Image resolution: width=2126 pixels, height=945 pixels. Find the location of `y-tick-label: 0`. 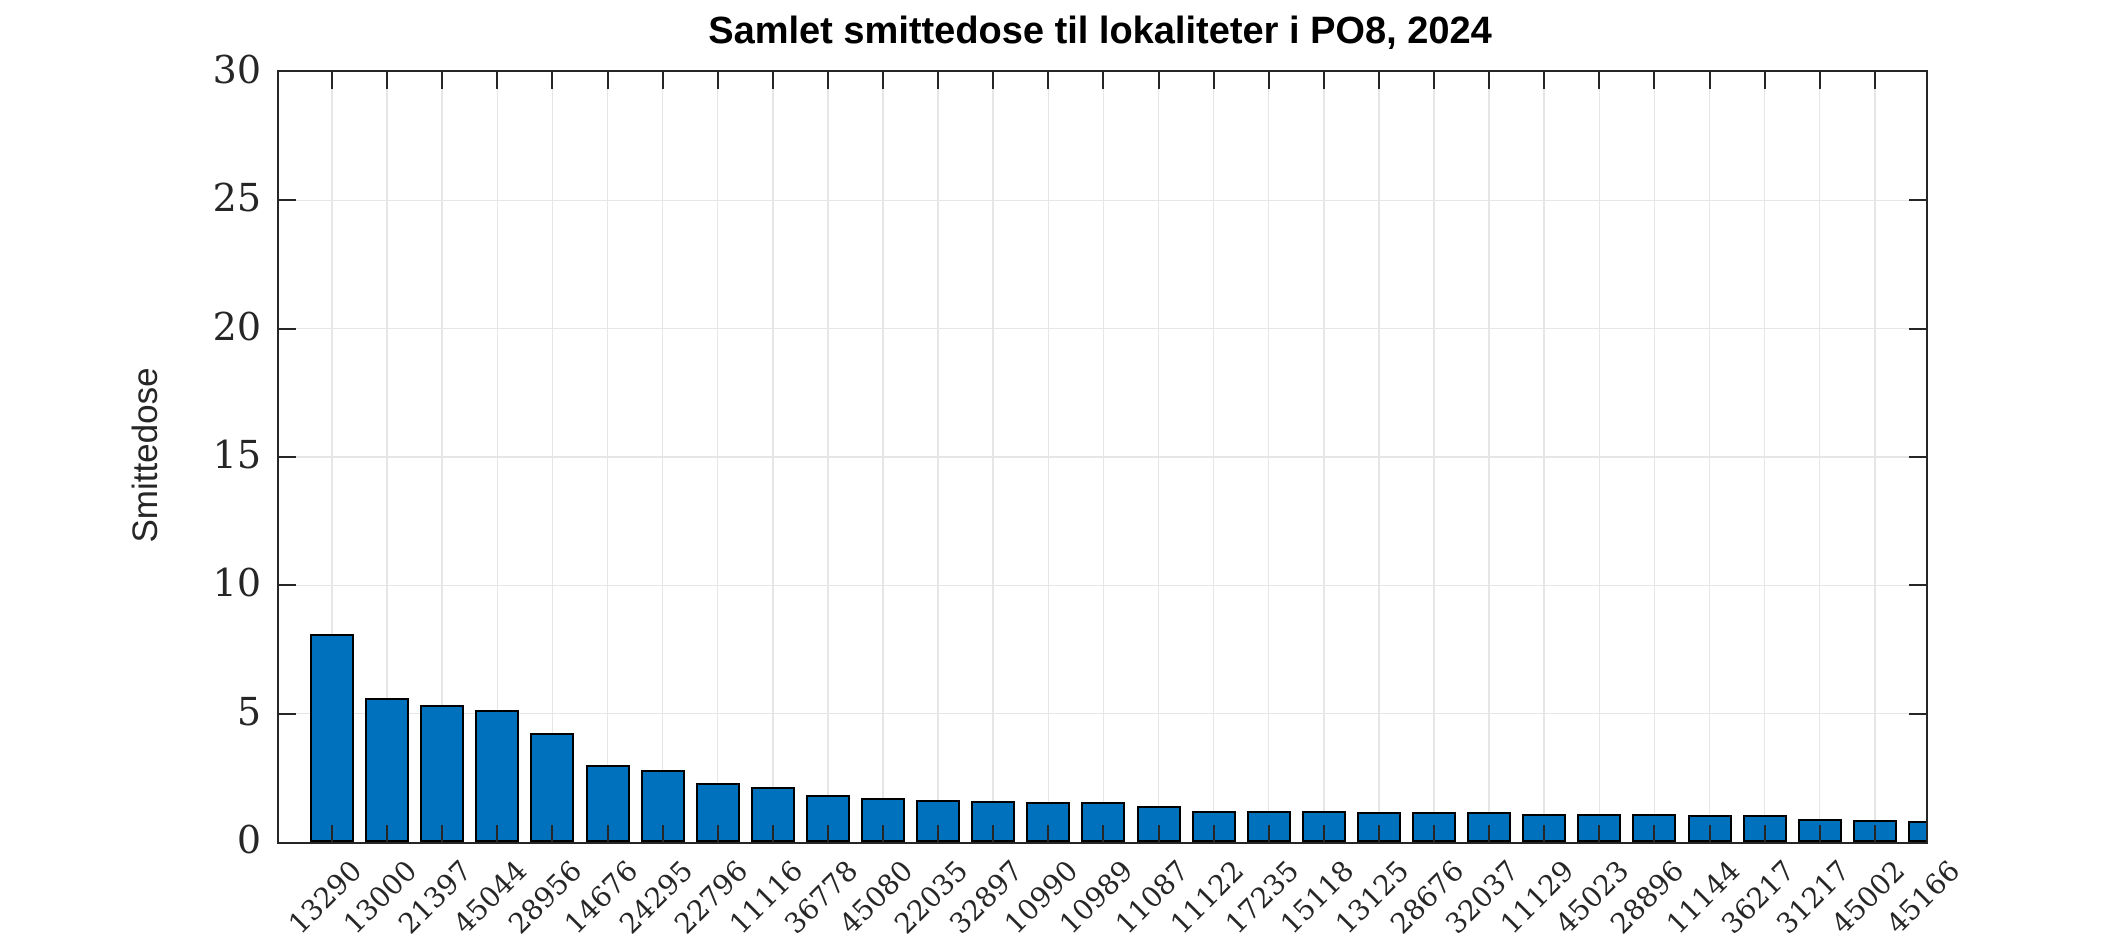

y-tick-label: 0 is located at coordinates (248, 840).